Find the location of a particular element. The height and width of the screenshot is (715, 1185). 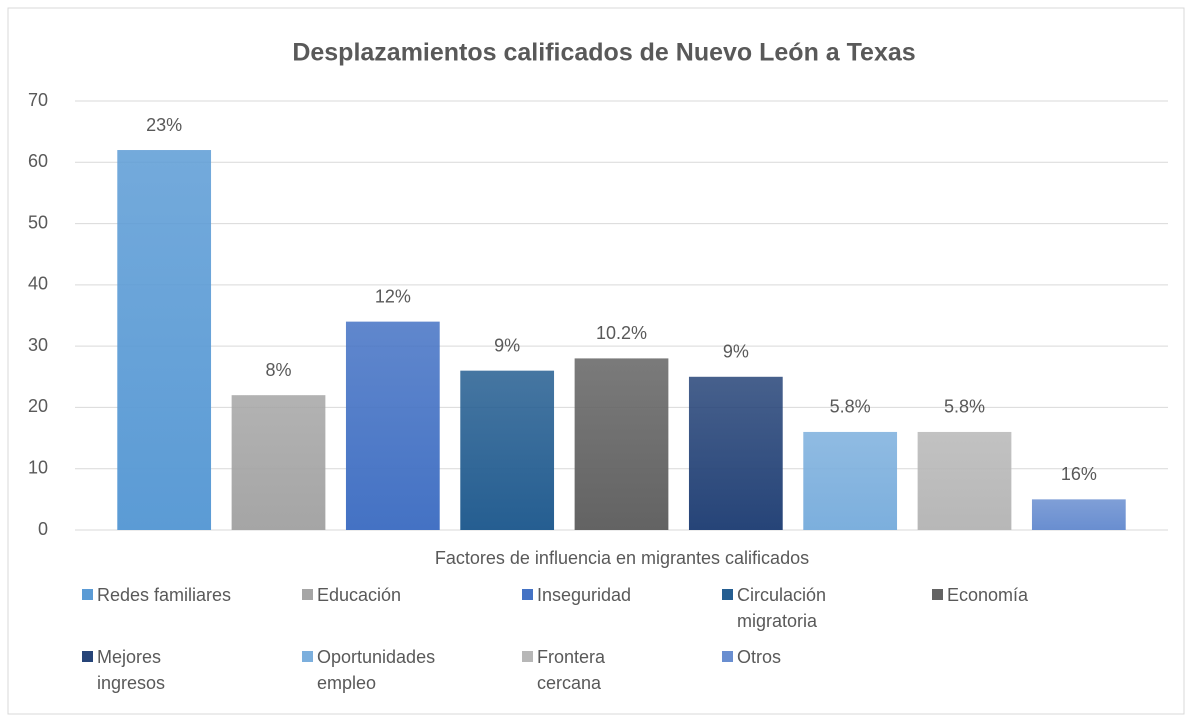

legend-label: Redes familiares is located at coordinates (164, 595).